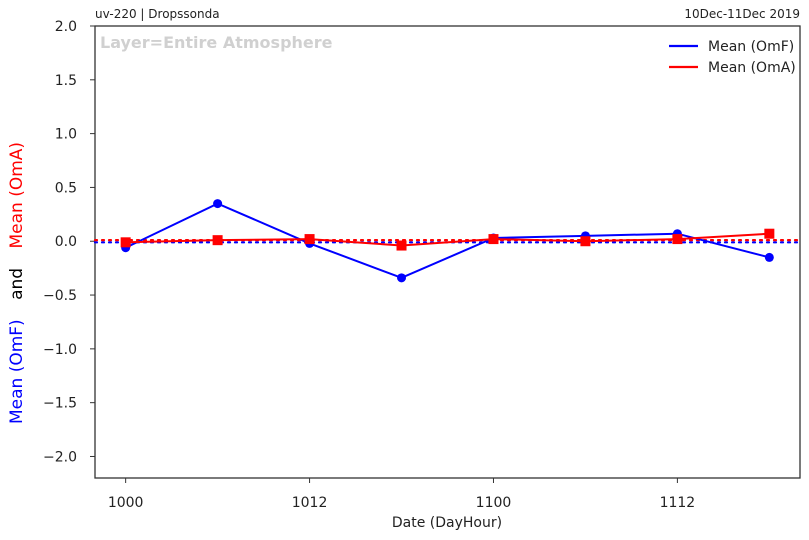  Describe the element at coordinates (752, 68) in the screenshot. I see `legend-label: Mean (OmA)` at that location.